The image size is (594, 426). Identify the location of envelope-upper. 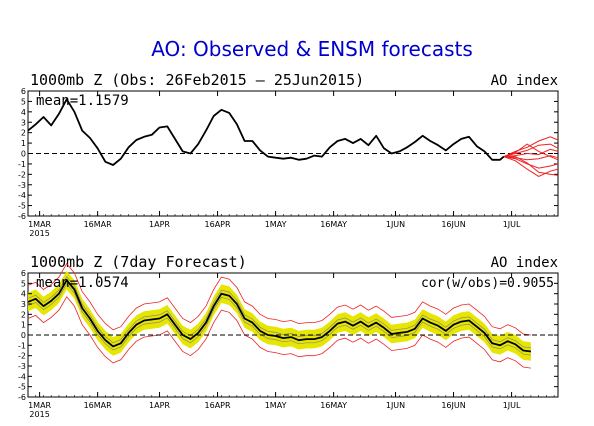
(279, 299).